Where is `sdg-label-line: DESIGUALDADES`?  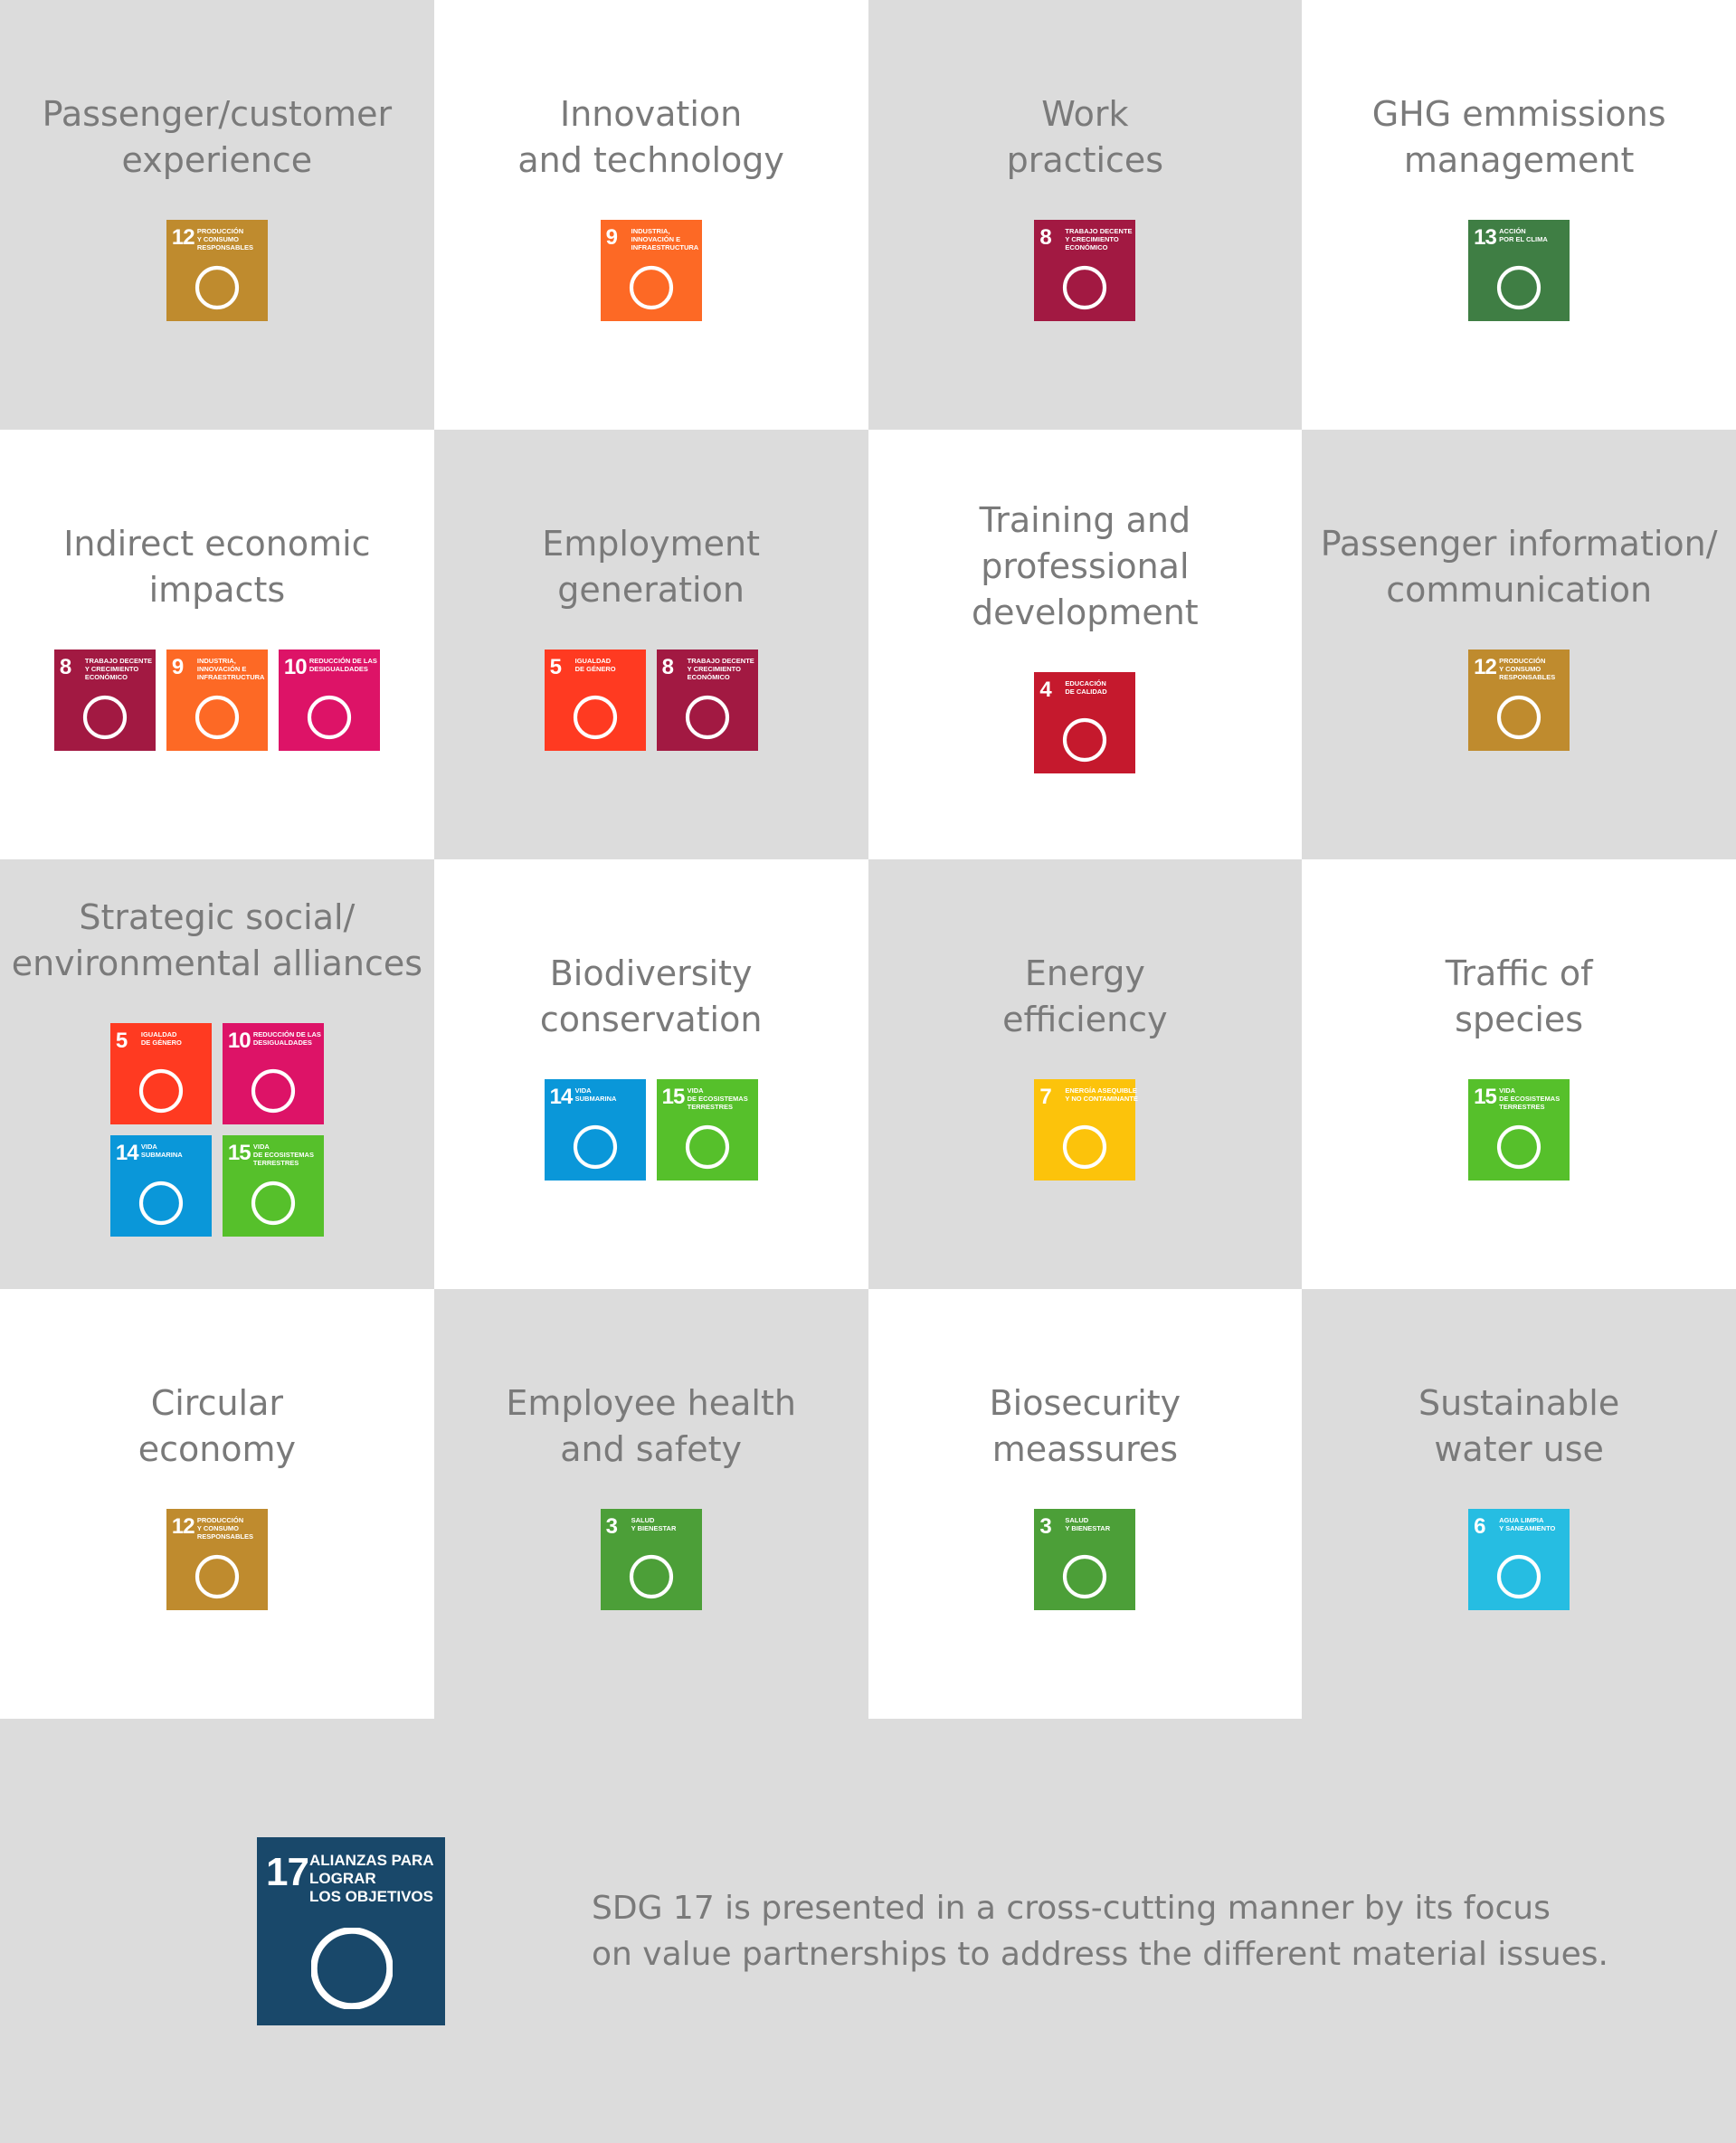
sdg-label-line: DESIGUALDADES is located at coordinates (282, 1042).